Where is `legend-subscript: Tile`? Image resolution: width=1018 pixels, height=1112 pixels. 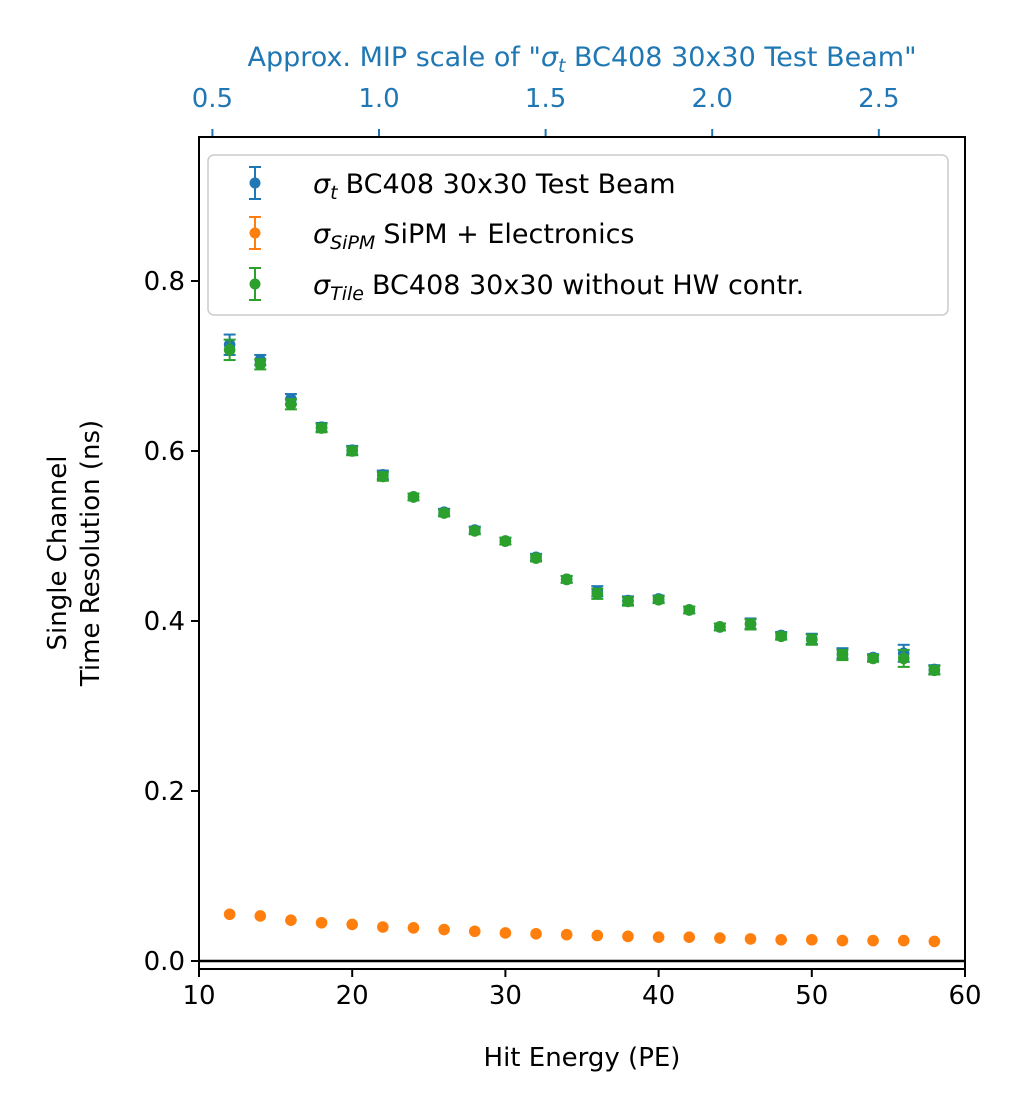 legend-subscript: Tile is located at coordinates (347, 294).